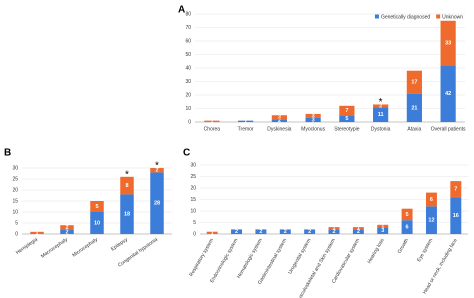 The image size is (474, 298). I want to click on value-label: 33, so click(448, 43).